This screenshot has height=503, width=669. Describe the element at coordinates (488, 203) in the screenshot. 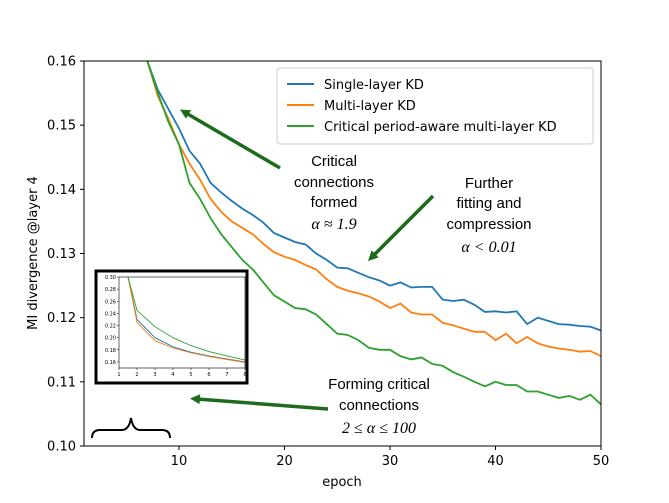

I see `annotation-line: fitting and` at that location.